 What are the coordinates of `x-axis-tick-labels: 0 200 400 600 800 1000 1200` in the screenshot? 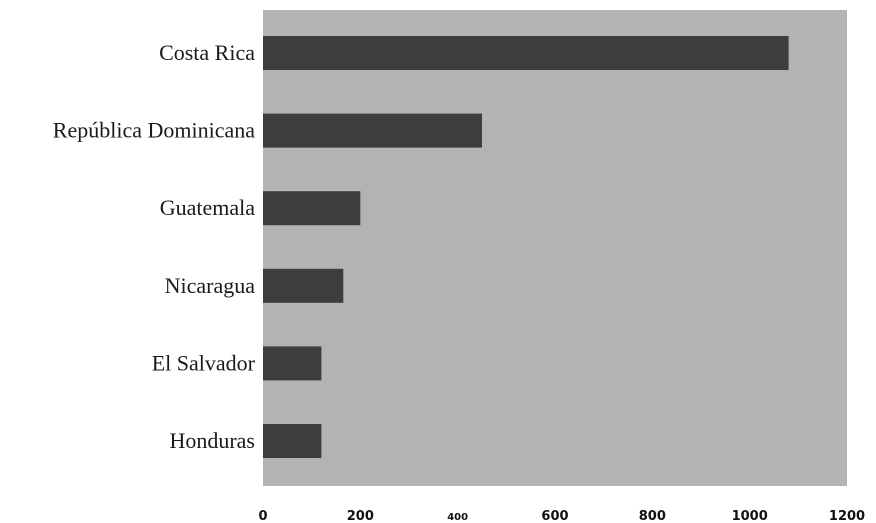 It's located at (561, 516).